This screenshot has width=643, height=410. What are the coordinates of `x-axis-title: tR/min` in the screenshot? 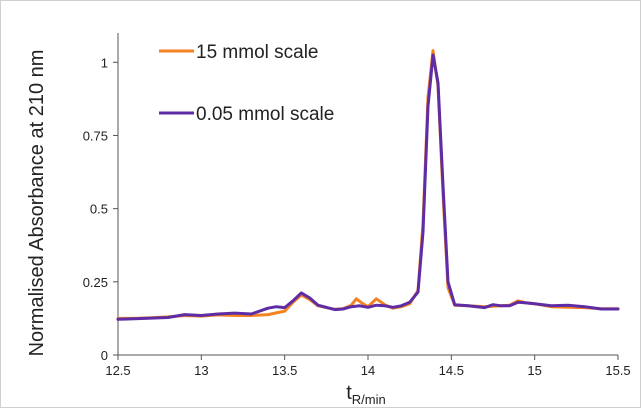 It's located at (366, 394).